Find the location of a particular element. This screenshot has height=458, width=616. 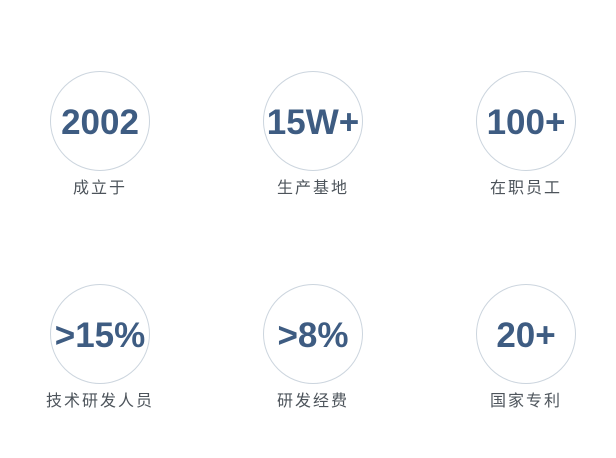

stat-value: 20+ is located at coordinates (526, 335).